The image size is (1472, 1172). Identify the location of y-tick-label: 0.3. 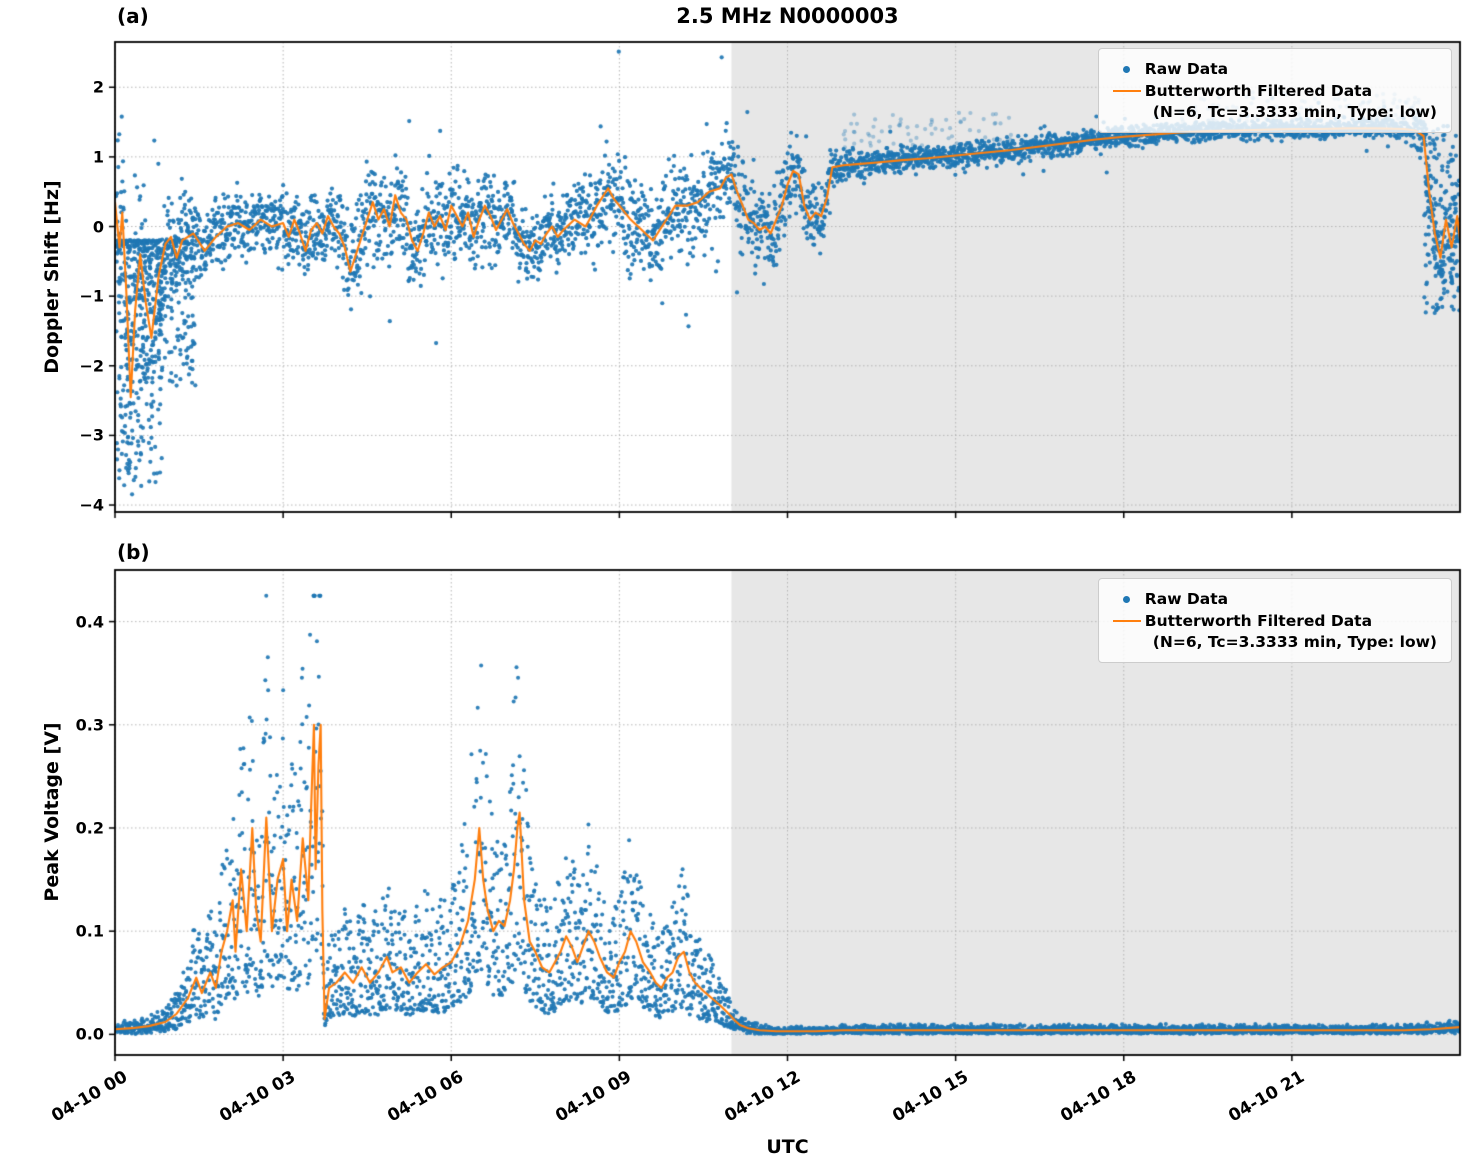
(89, 725).